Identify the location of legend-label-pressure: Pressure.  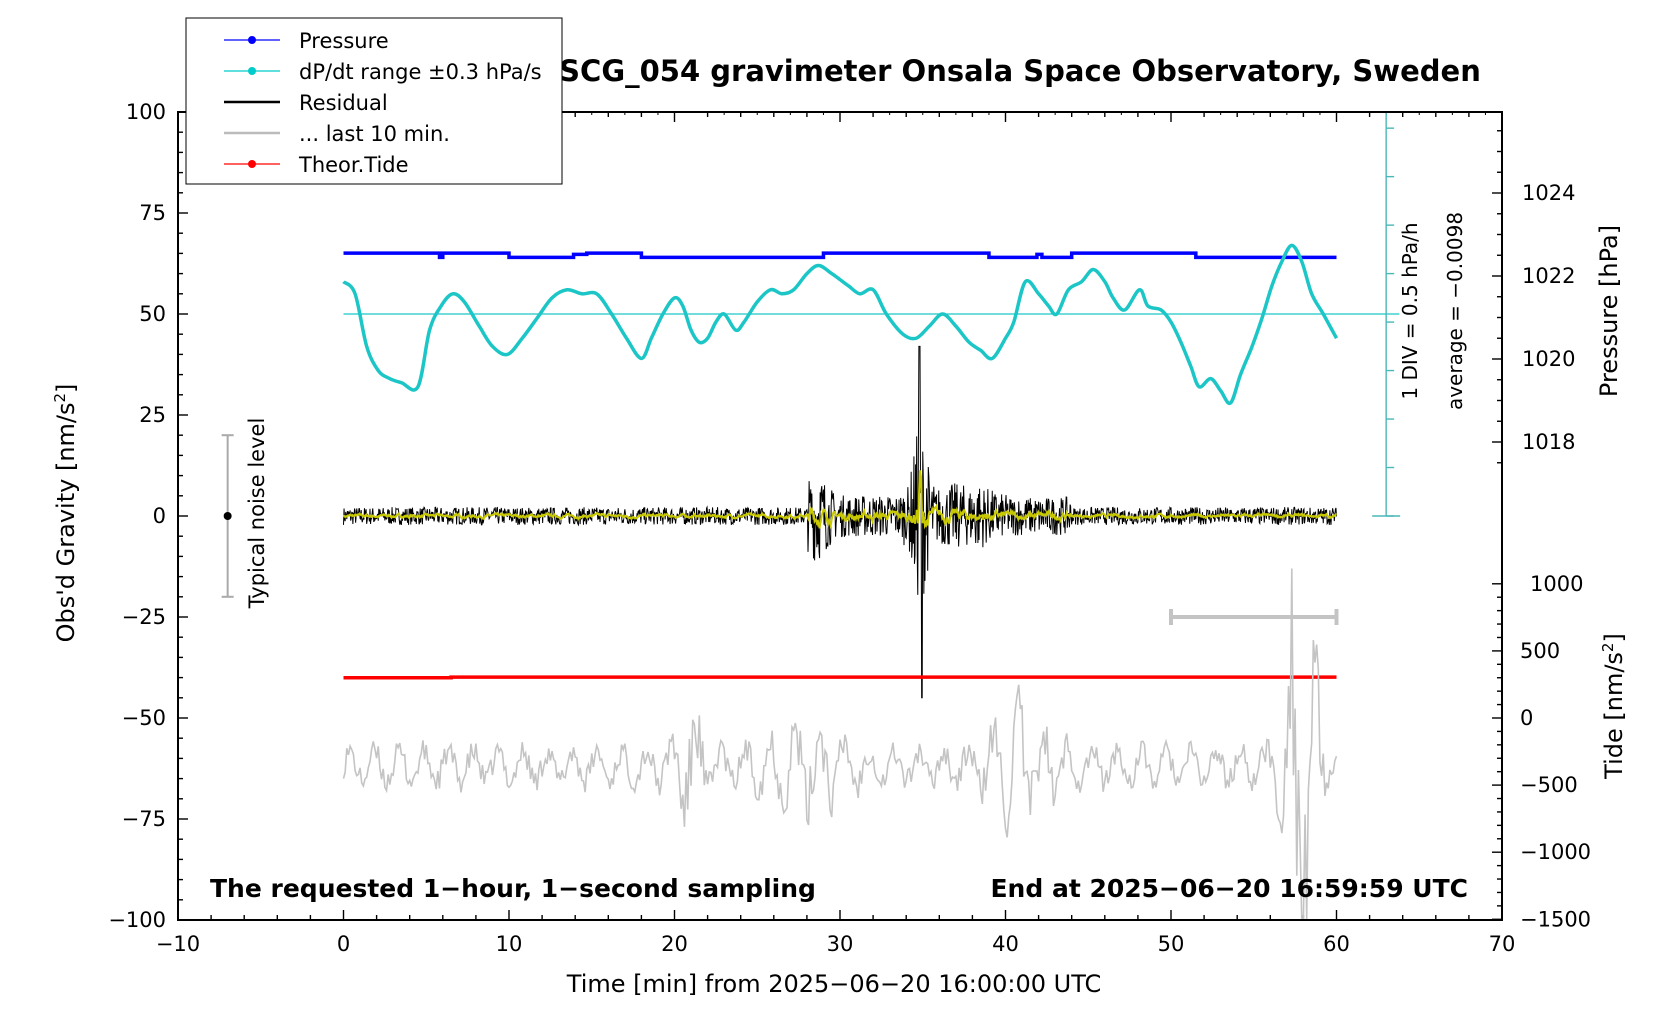
(344, 41).